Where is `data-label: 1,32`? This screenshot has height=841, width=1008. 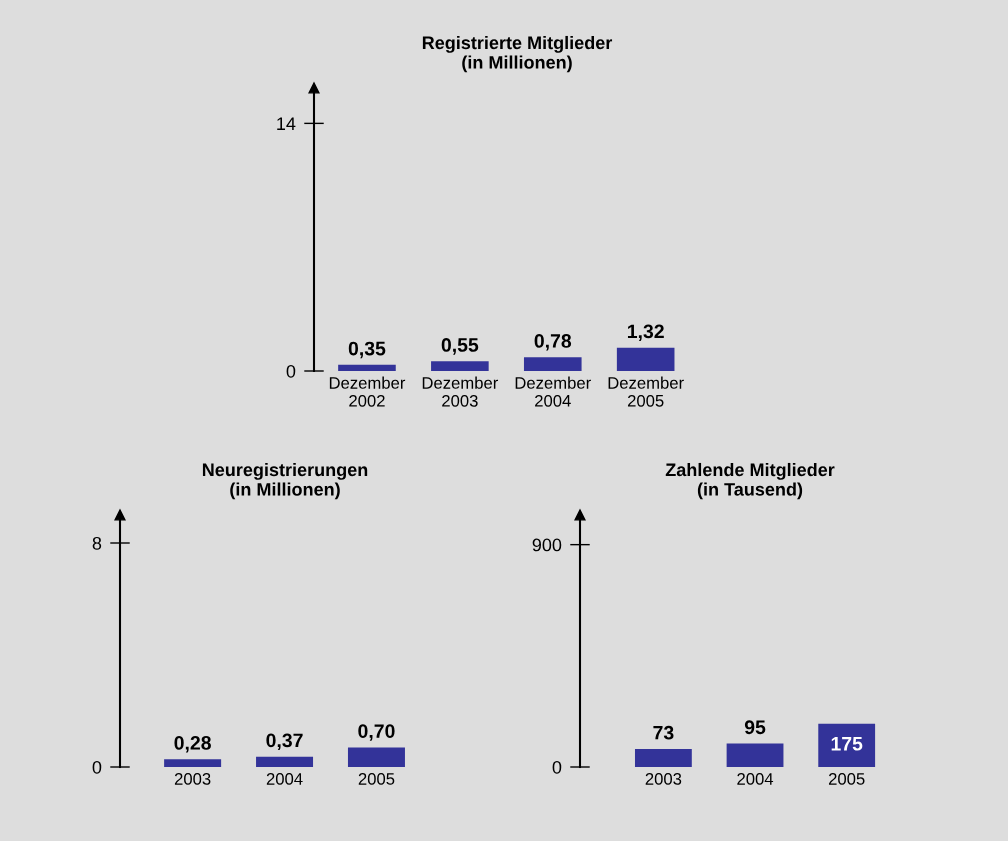 data-label: 1,32 is located at coordinates (645, 333).